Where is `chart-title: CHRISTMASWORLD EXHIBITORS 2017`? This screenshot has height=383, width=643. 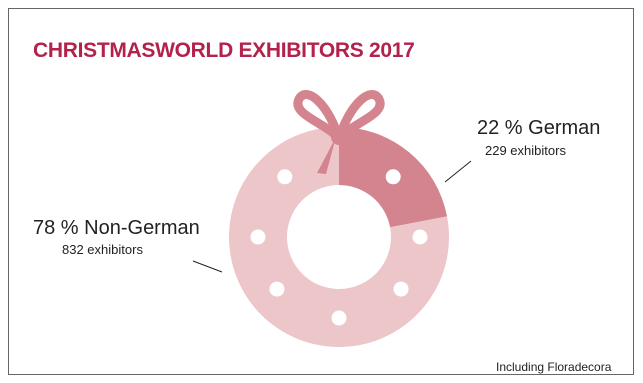 chart-title: CHRISTMASWORLD EXHIBITORS 2017 is located at coordinates (224, 50).